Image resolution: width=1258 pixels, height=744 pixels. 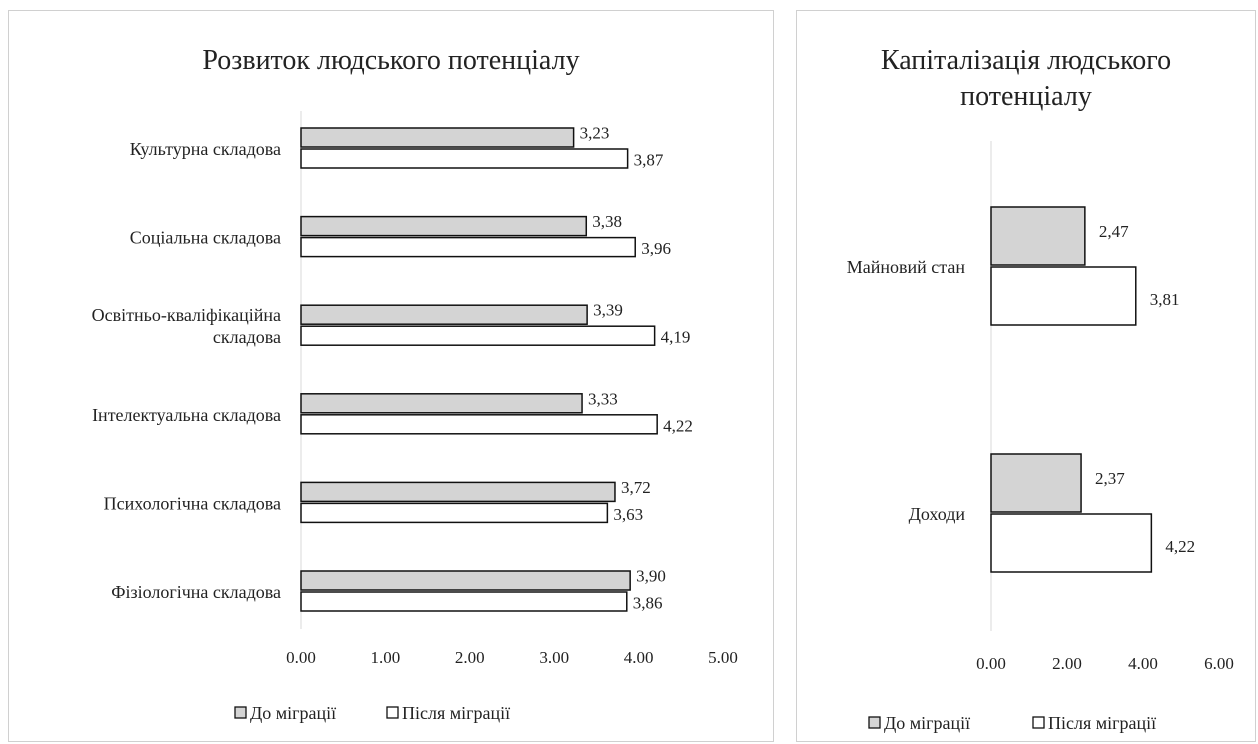 What do you see at coordinates (607, 221) in the screenshot?
I see `data-label: 3,38` at bounding box center [607, 221].